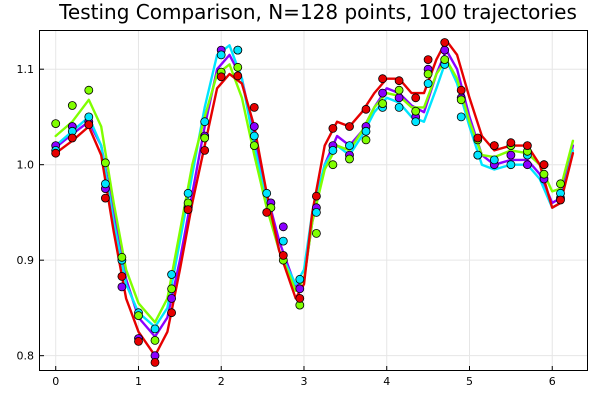 The height and width of the screenshot is (400, 600). I want to click on x-tick-label: 2, so click(221, 381).